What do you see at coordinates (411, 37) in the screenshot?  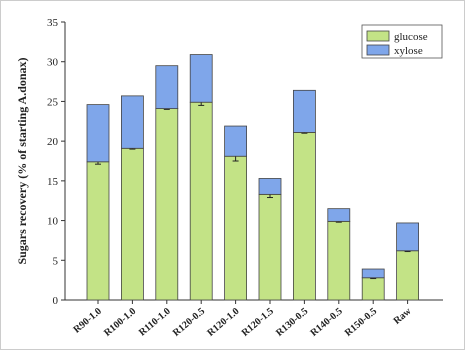 I see `legend-label: glucose` at bounding box center [411, 37].